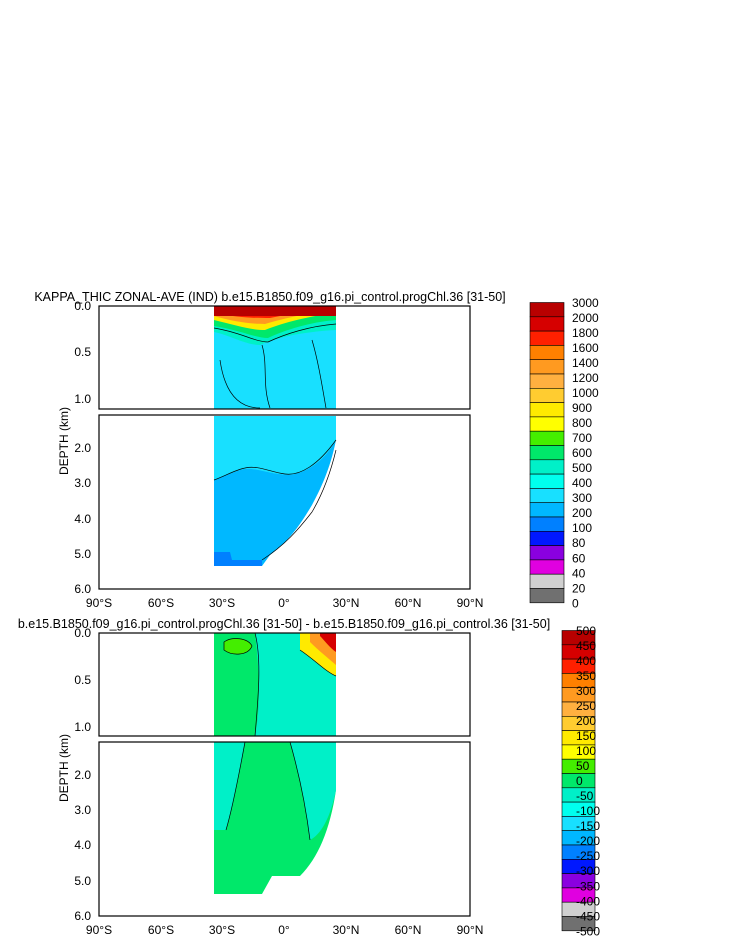  What do you see at coordinates (586, 691) in the screenshot?
I see `colorbar-label-4: 300` at bounding box center [586, 691].